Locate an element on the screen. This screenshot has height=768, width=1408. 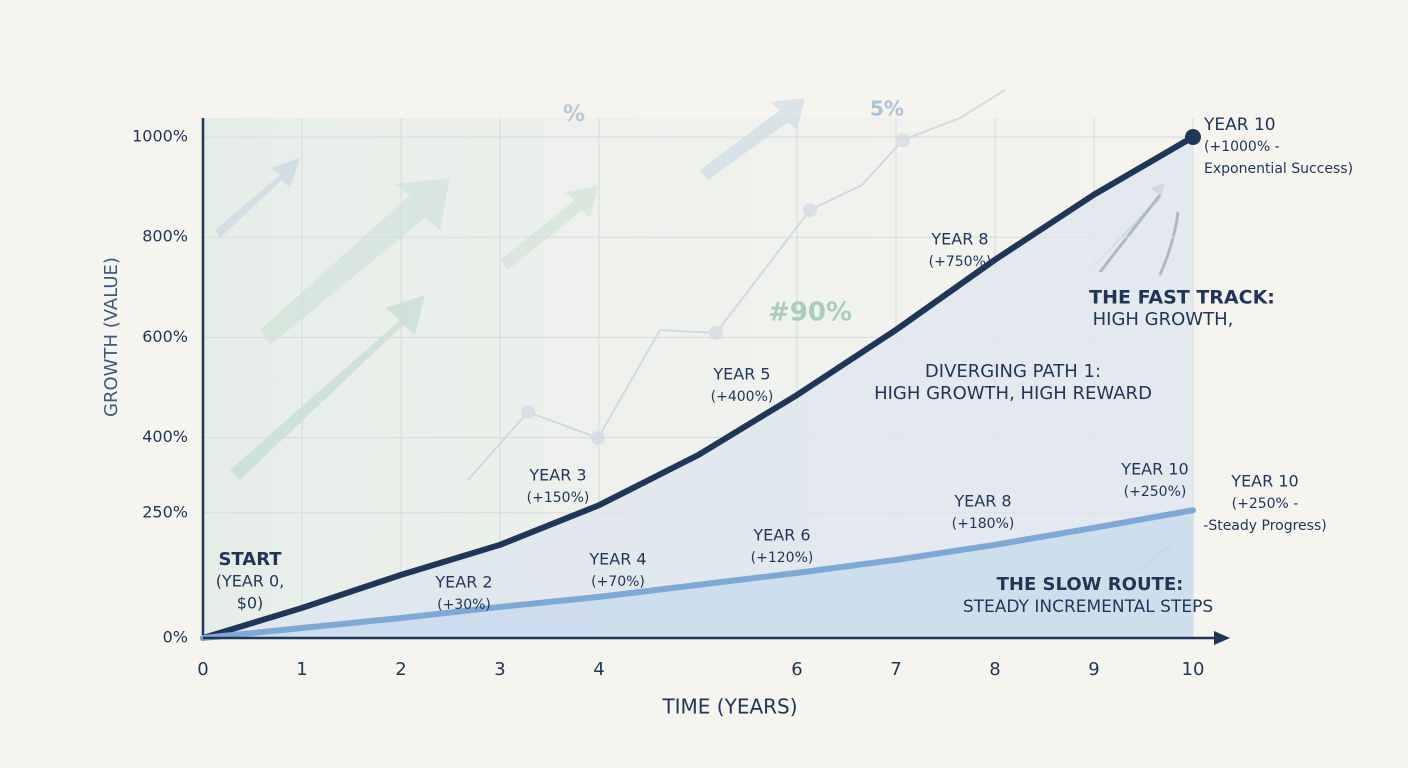
y-tick-label: 0% is located at coordinates (175, 637).